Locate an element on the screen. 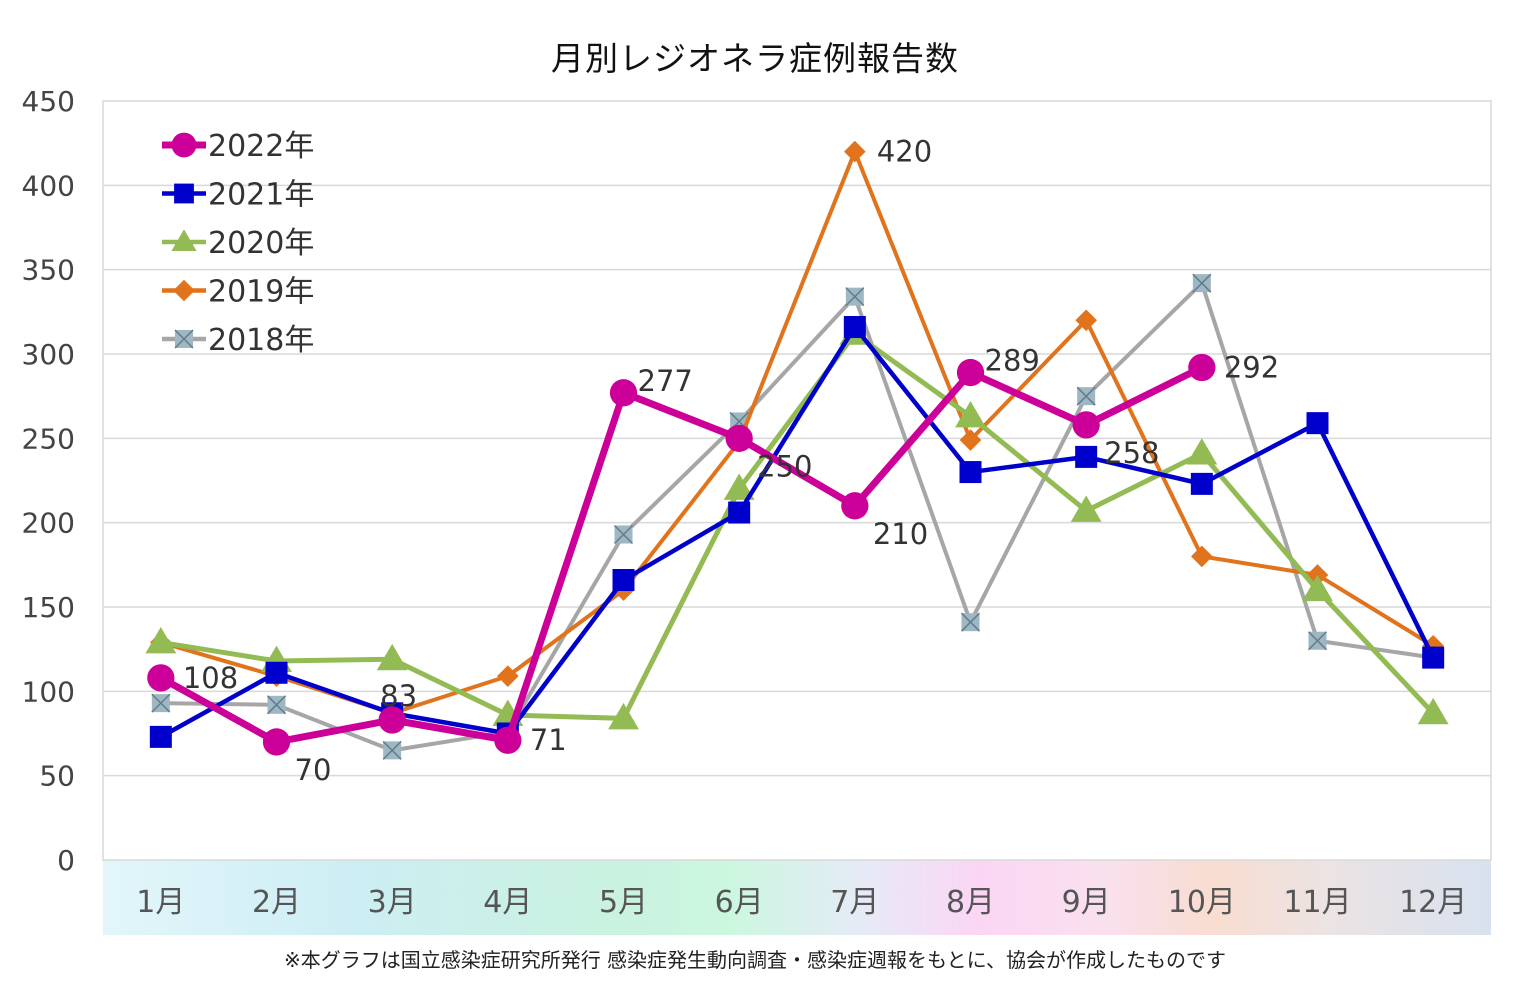 This screenshot has height=992, width=1530. legend-label: 2022年 is located at coordinates (261, 146).